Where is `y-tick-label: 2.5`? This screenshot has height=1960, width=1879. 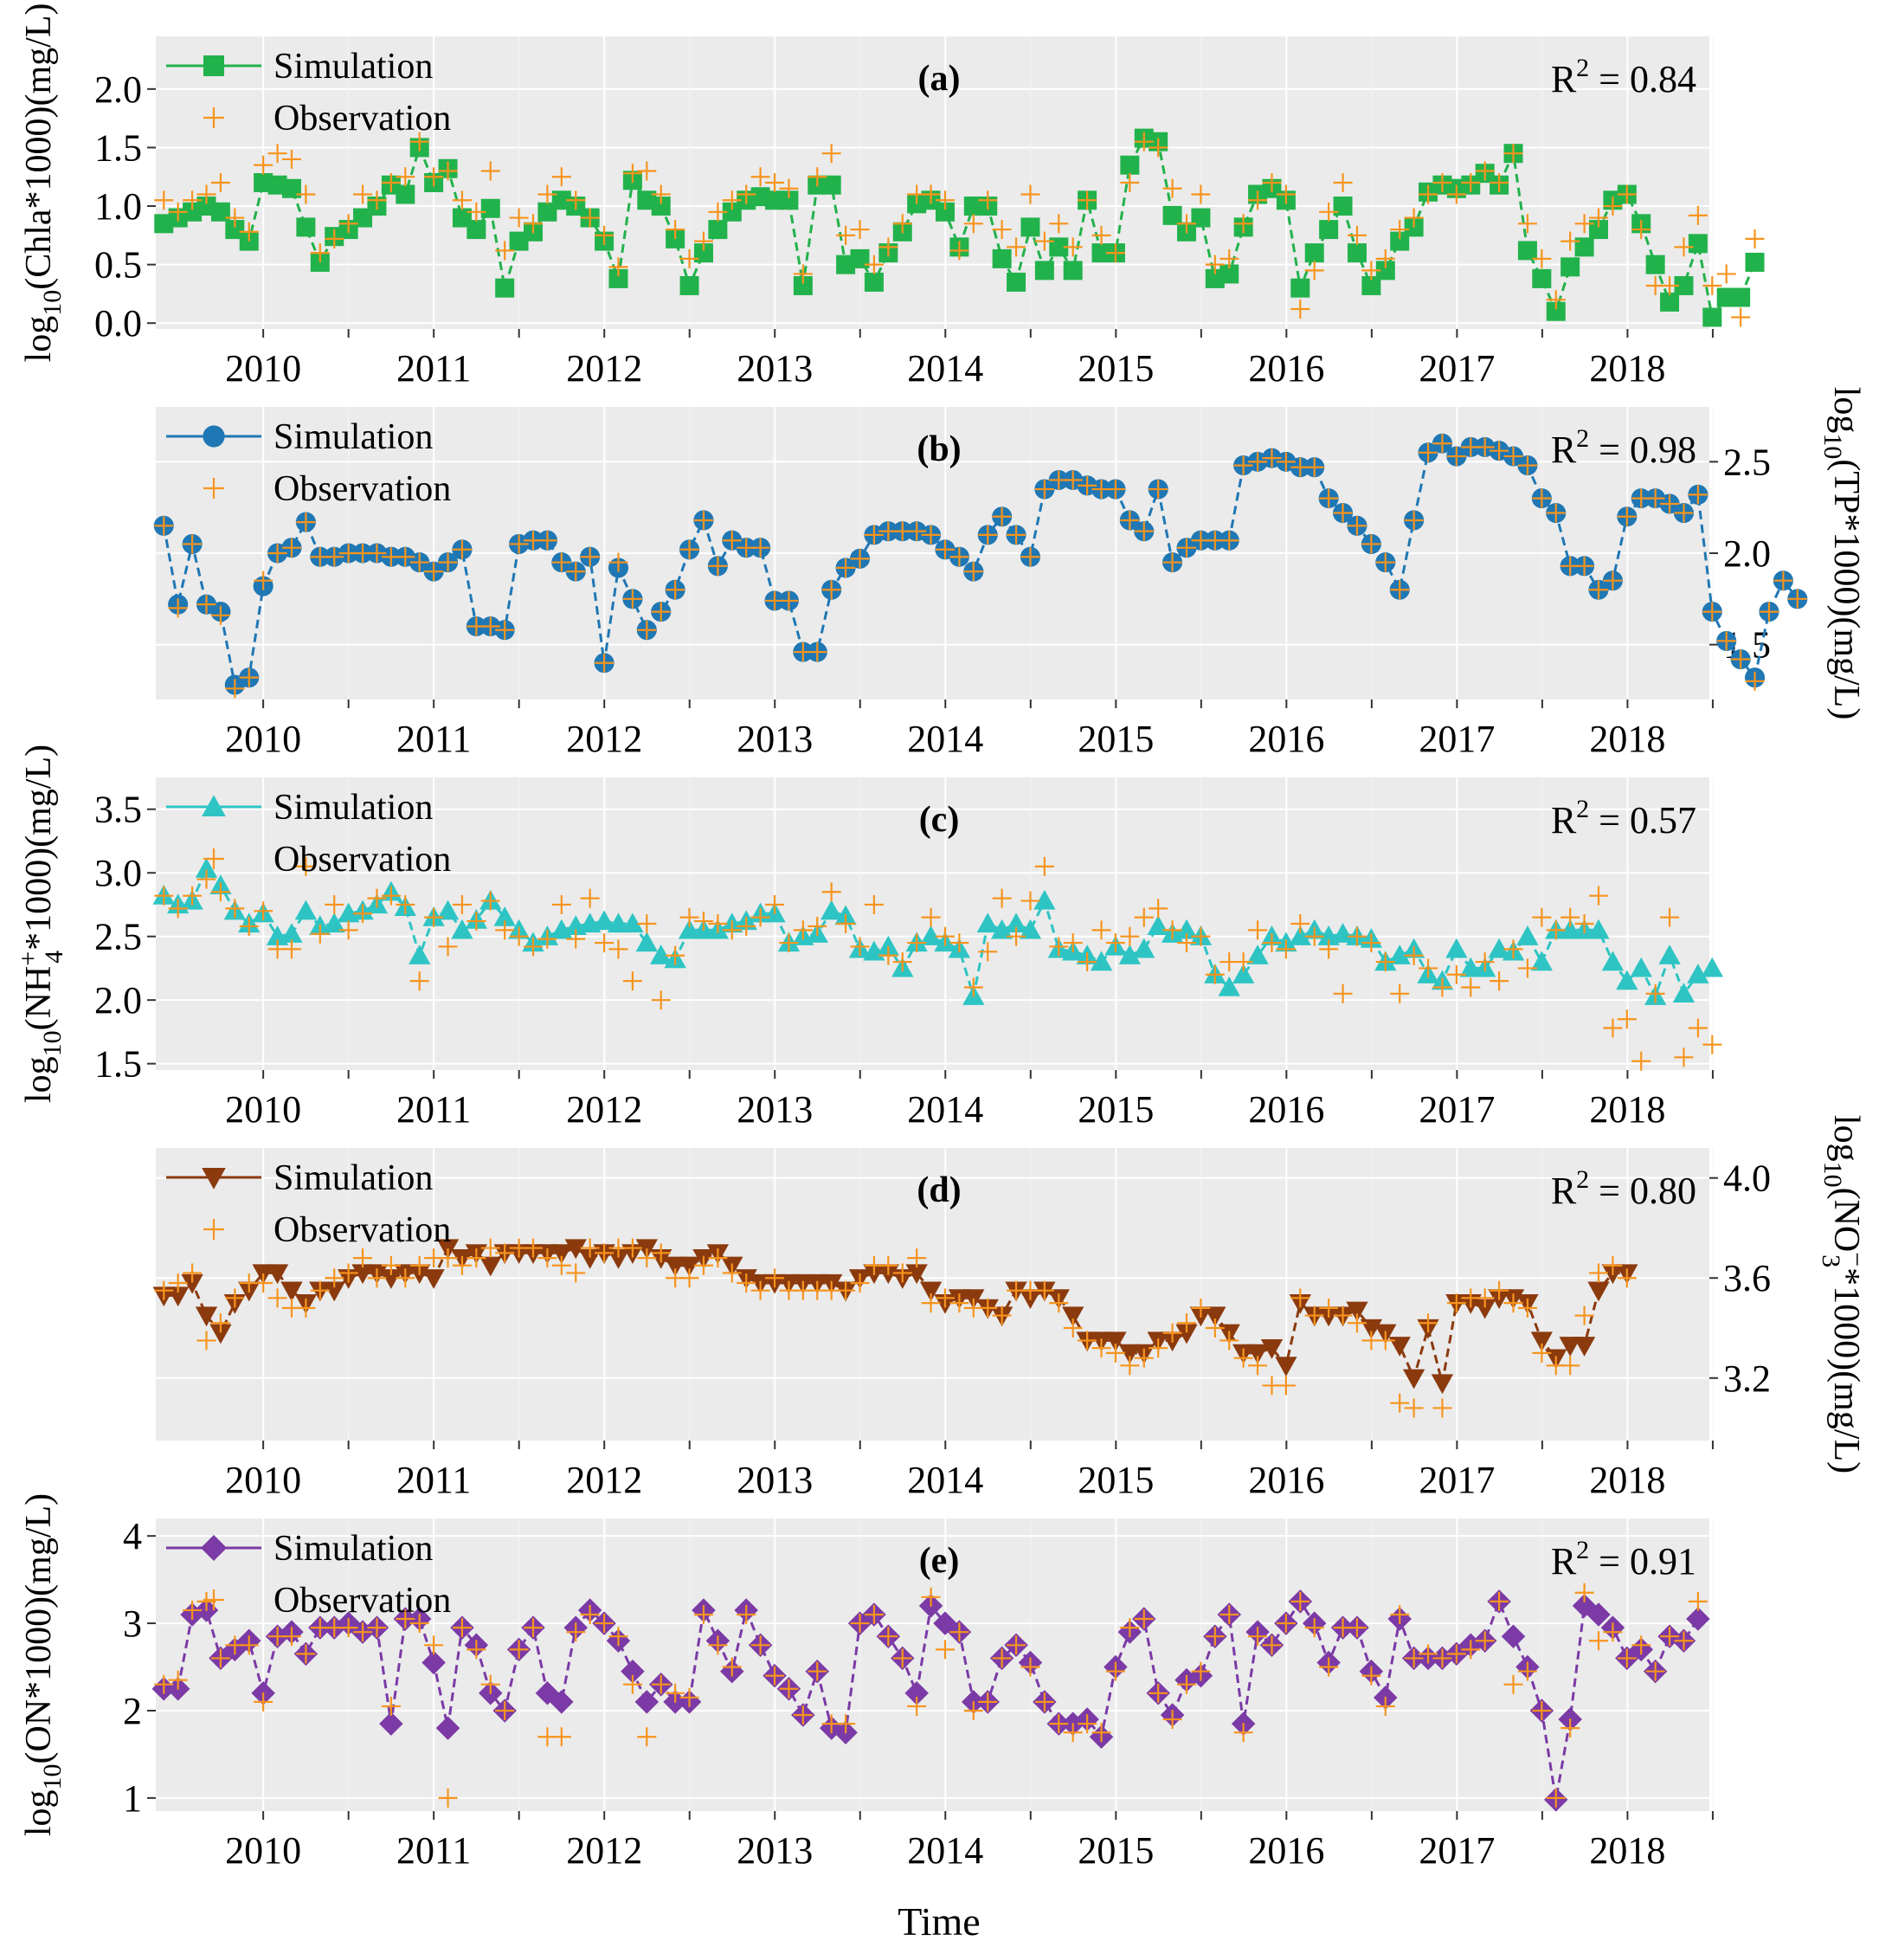 y-tick-label: 2.5 is located at coordinates (1747, 462).